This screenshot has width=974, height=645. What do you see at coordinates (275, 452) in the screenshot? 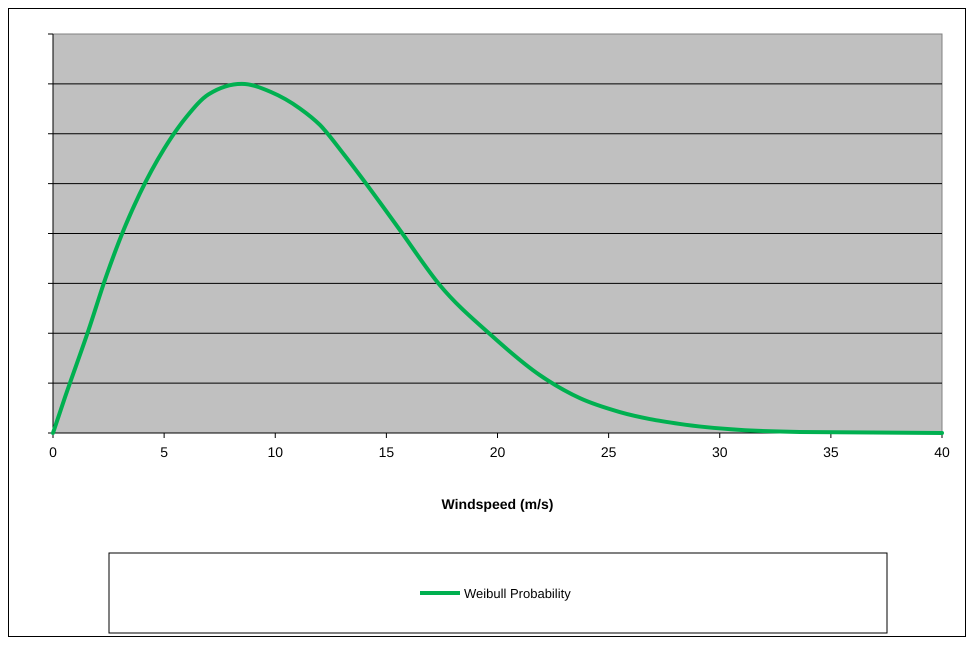
I see `x-tick-label: 10` at bounding box center [275, 452].